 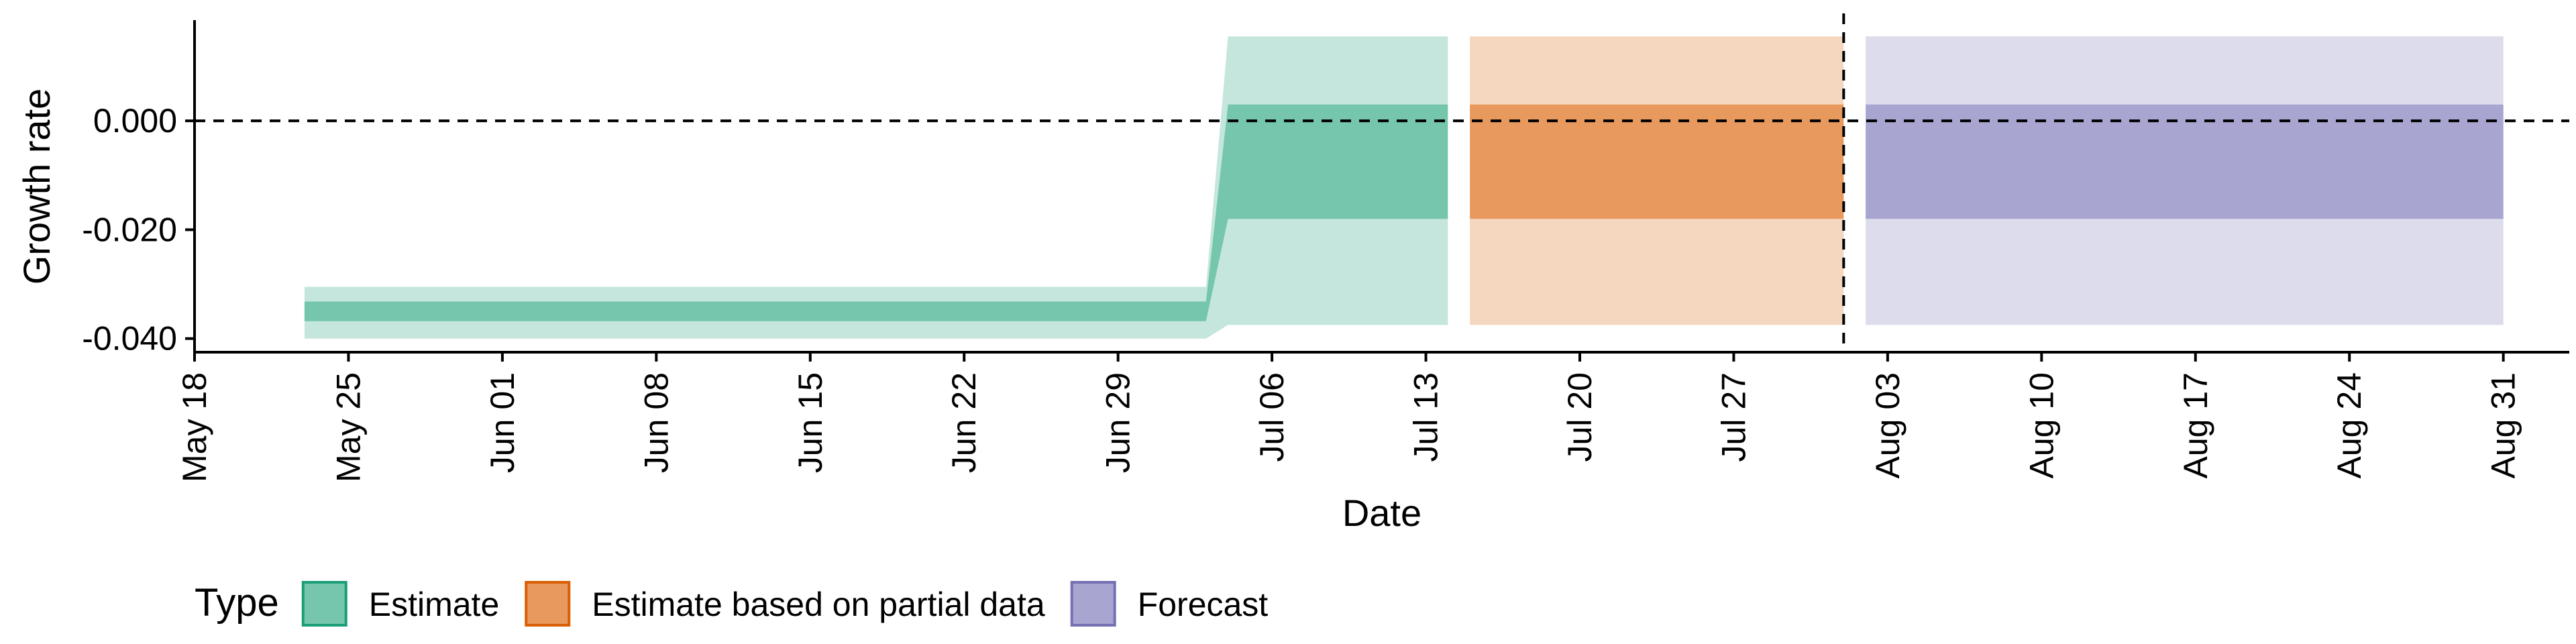 What do you see at coordinates (818, 604) in the screenshot?
I see `legend-label-estimate-based-on-partial-data: Estimate based on partial data` at bounding box center [818, 604].